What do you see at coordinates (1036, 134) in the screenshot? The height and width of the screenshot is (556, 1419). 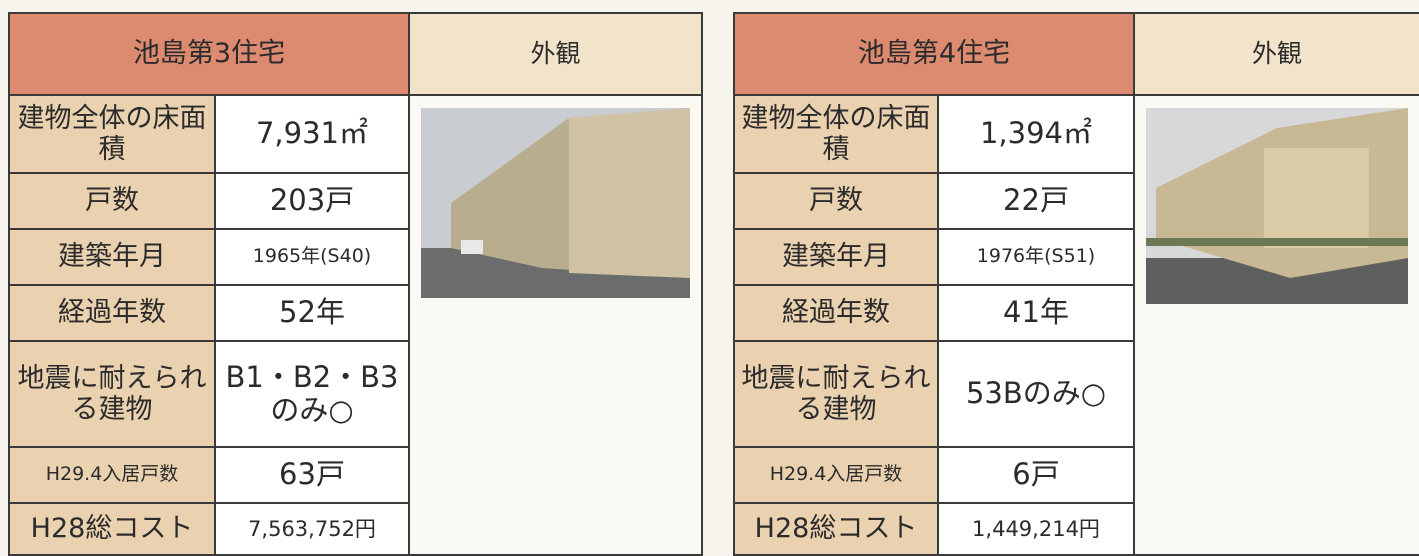 I see `row-value: 1,394㎡` at bounding box center [1036, 134].